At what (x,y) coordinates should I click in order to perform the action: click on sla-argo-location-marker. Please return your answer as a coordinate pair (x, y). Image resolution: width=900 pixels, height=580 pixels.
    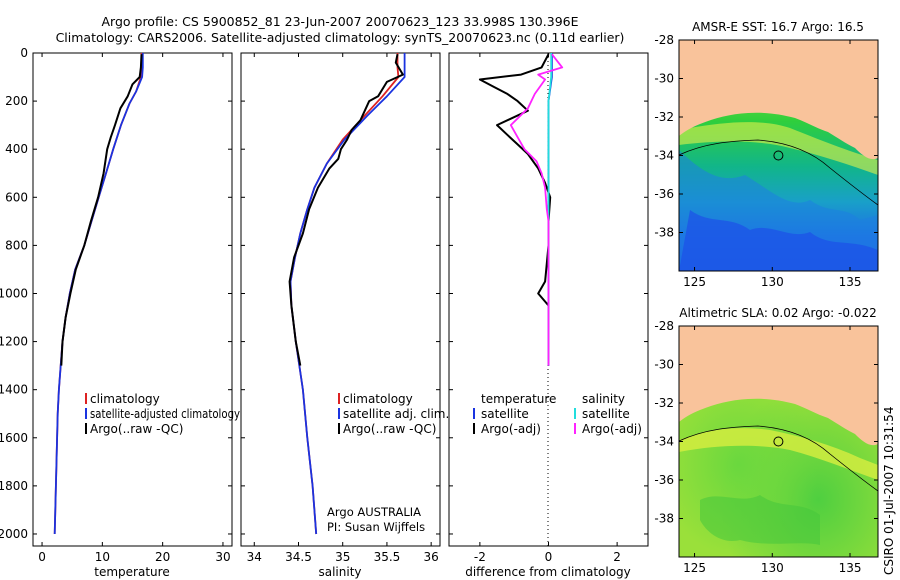
    Looking at the image, I should click on (778, 441).